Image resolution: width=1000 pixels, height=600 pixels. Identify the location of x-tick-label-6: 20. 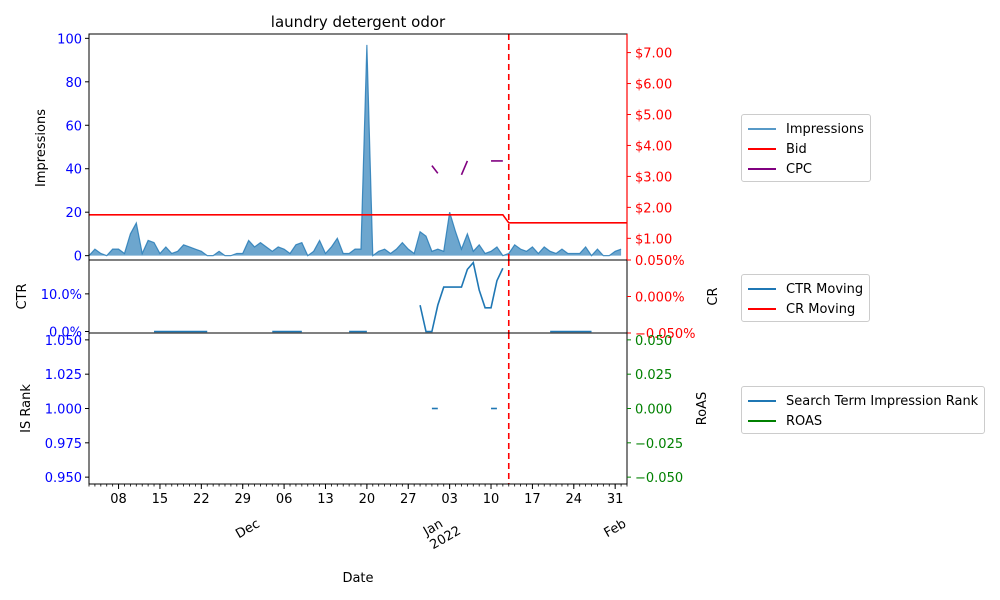
(367, 499).